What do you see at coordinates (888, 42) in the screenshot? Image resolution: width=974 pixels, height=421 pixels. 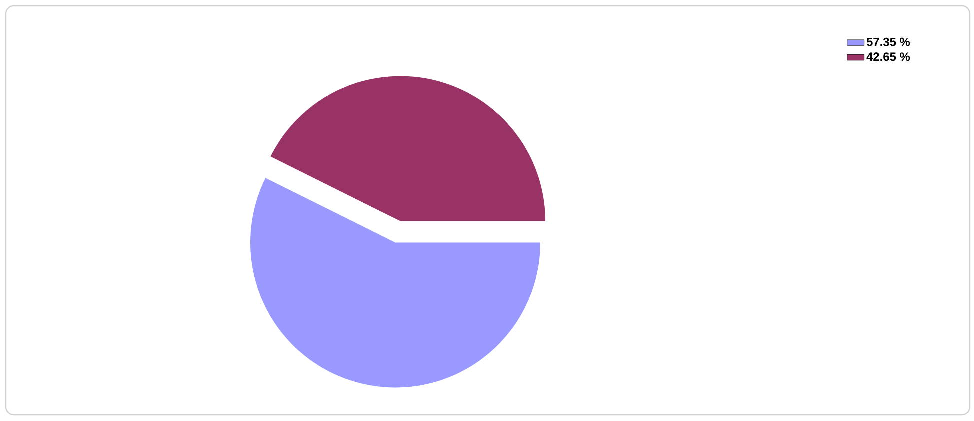 I see `legend-label: 57.35 %` at bounding box center [888, 42].